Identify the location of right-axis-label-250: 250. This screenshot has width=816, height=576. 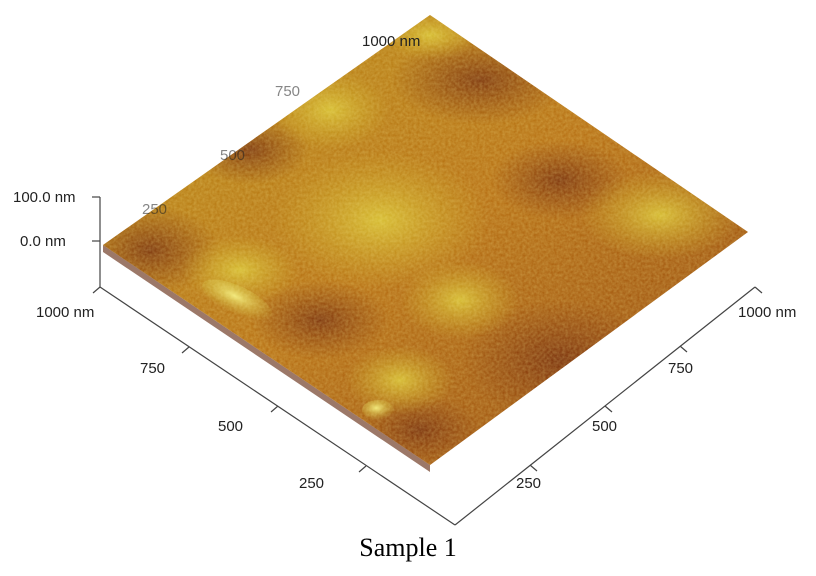
(528, 483).